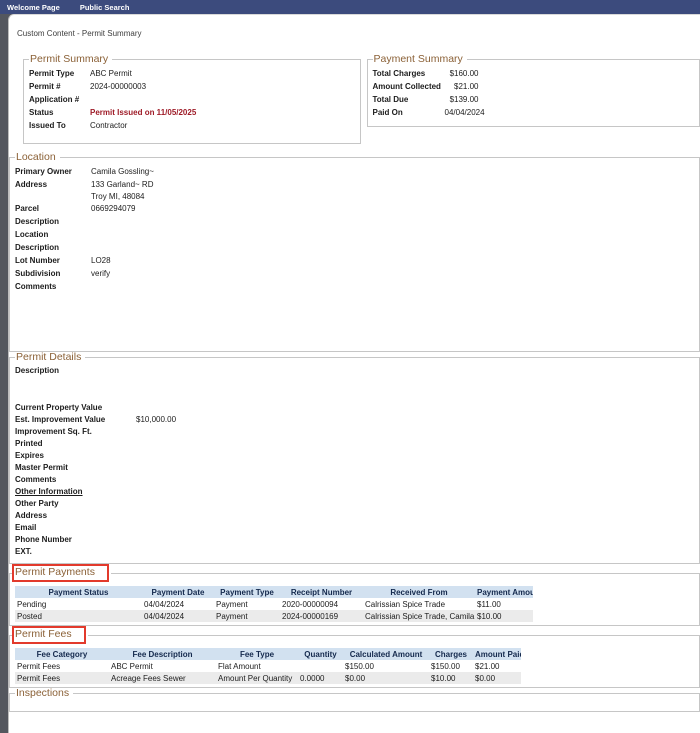 The width and height of the screenshot is (700, 733). I want to click on field-label: EXT., so click(23, 551).